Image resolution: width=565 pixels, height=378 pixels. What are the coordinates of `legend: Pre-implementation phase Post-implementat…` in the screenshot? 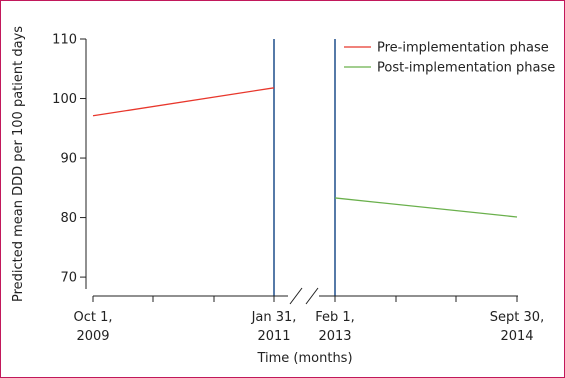 It's located at (449, 58).